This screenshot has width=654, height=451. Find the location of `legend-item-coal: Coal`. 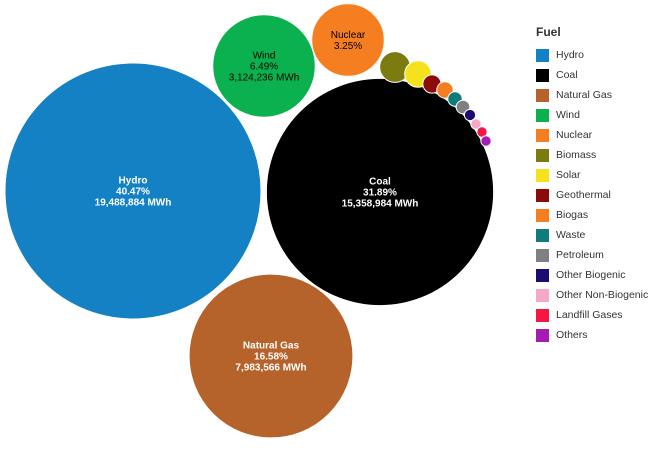

legend-item-coal: Coal is located at coordinates (595, 75).